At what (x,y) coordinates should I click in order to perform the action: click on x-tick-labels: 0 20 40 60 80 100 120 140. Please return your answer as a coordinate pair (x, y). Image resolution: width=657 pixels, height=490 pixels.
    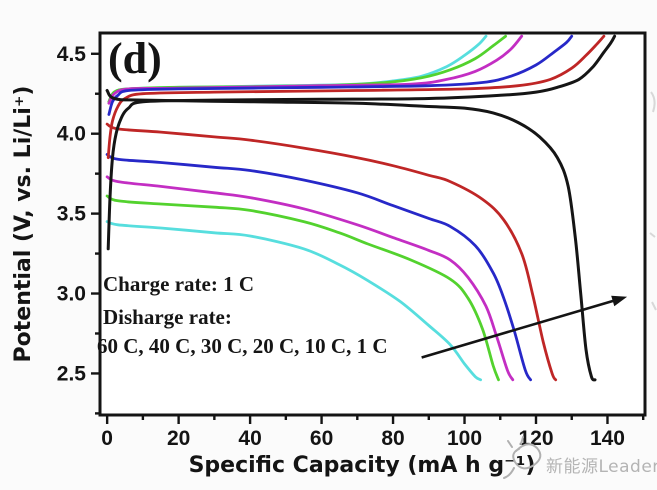
    Looking at the image, I should click on (363, 438).